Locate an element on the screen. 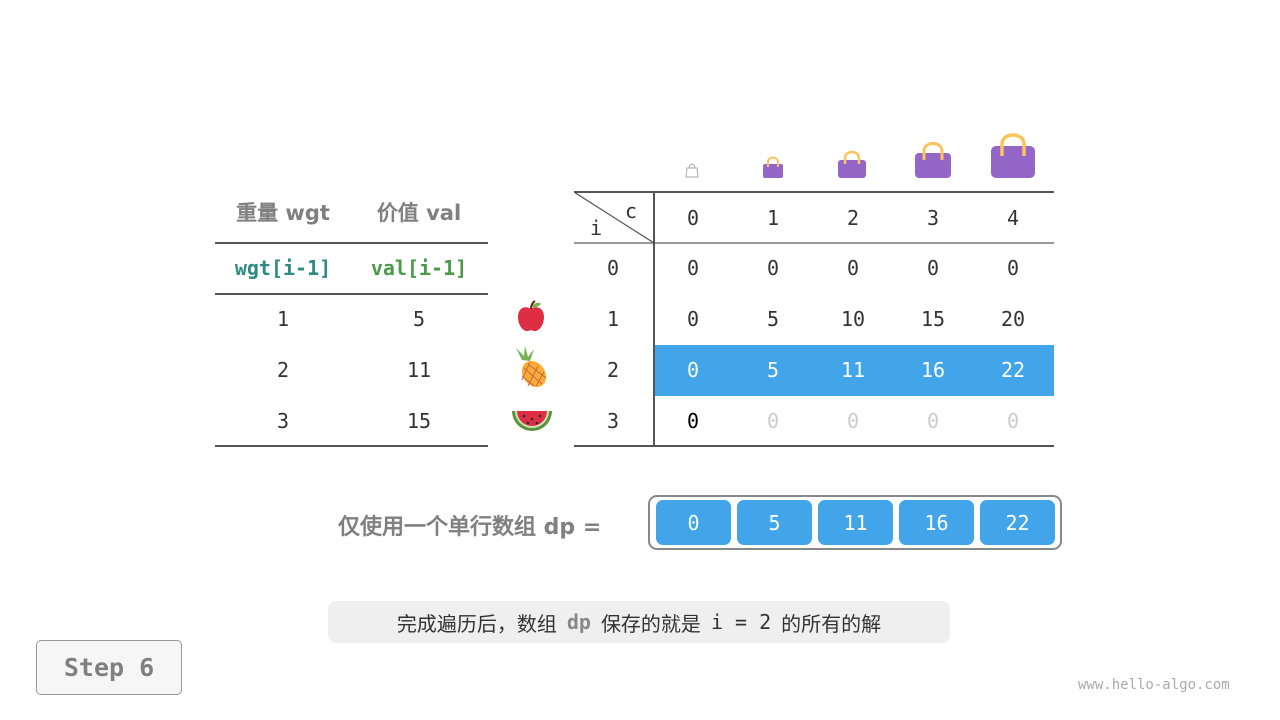  caption-code: dp is located at coordinates (578, 622).